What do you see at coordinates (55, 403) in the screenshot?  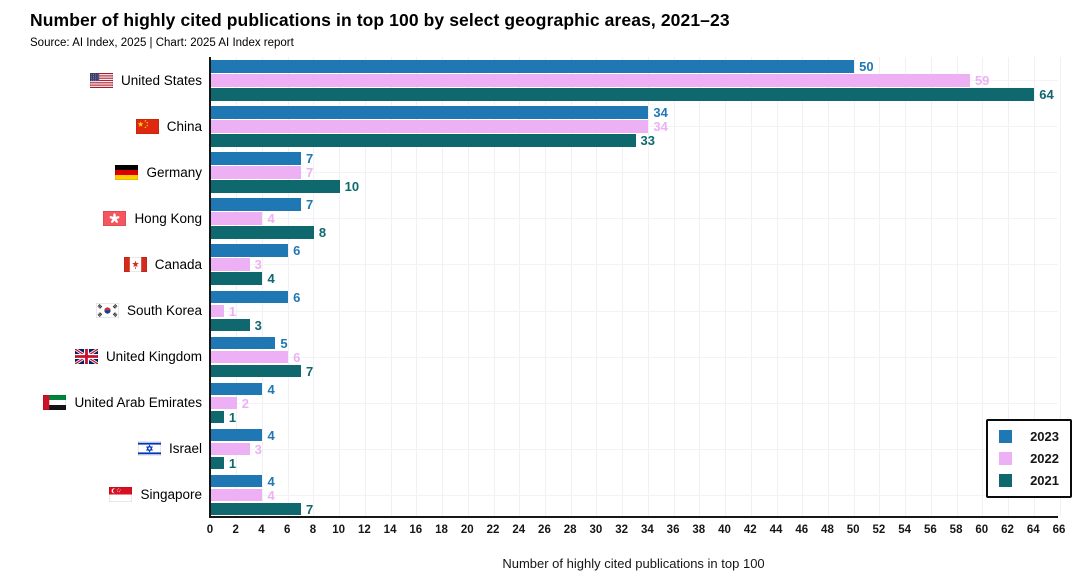 I see `flag-ae-icon` at bounding box center [55, 403].